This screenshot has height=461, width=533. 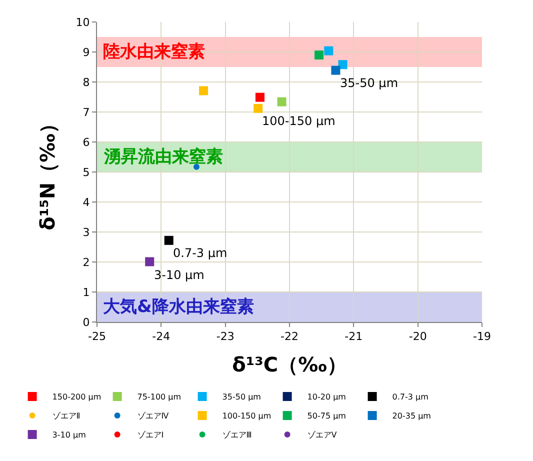 I want to click on y-tick-label: 7, so click(x=86, y=112).